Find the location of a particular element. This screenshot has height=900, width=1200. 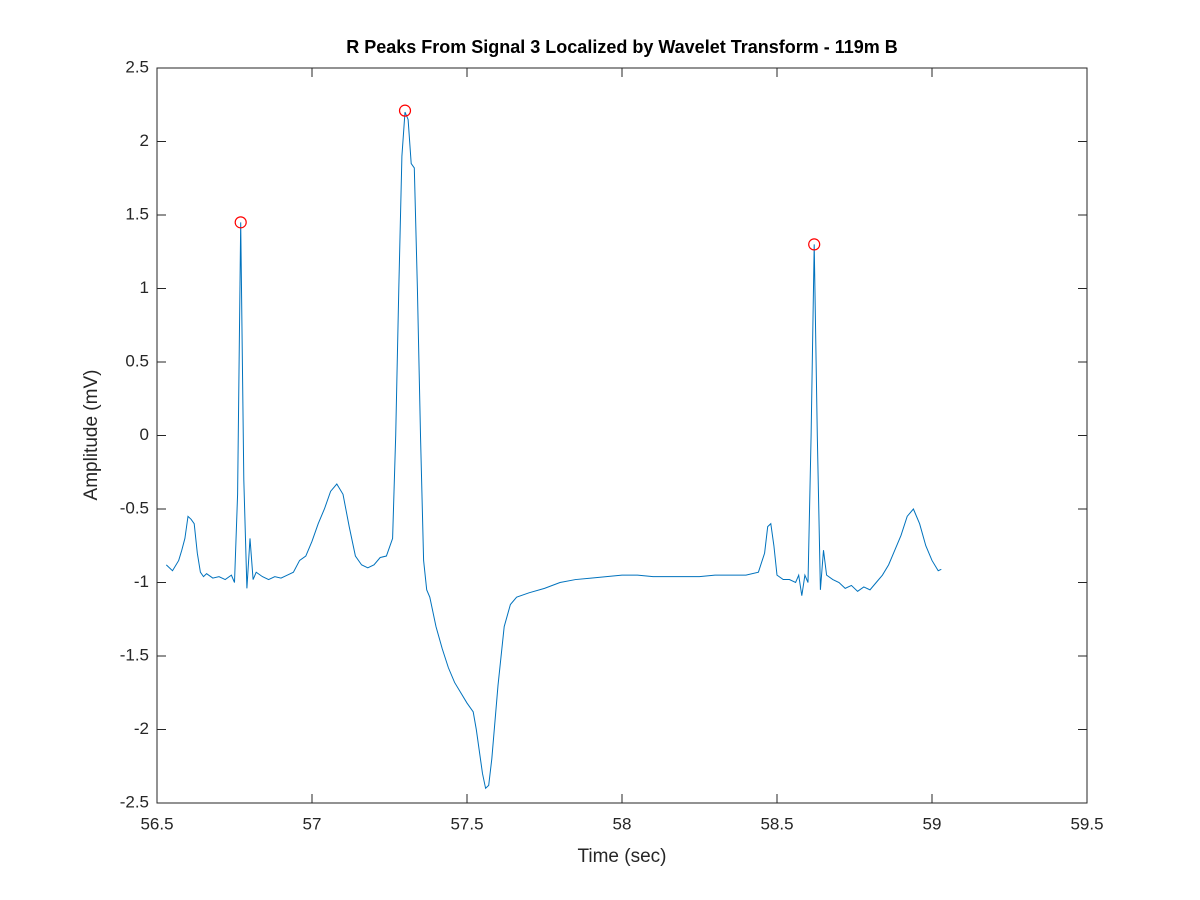

y-axis-label: Amplitude (mV) is located at coordinates (91, 435).